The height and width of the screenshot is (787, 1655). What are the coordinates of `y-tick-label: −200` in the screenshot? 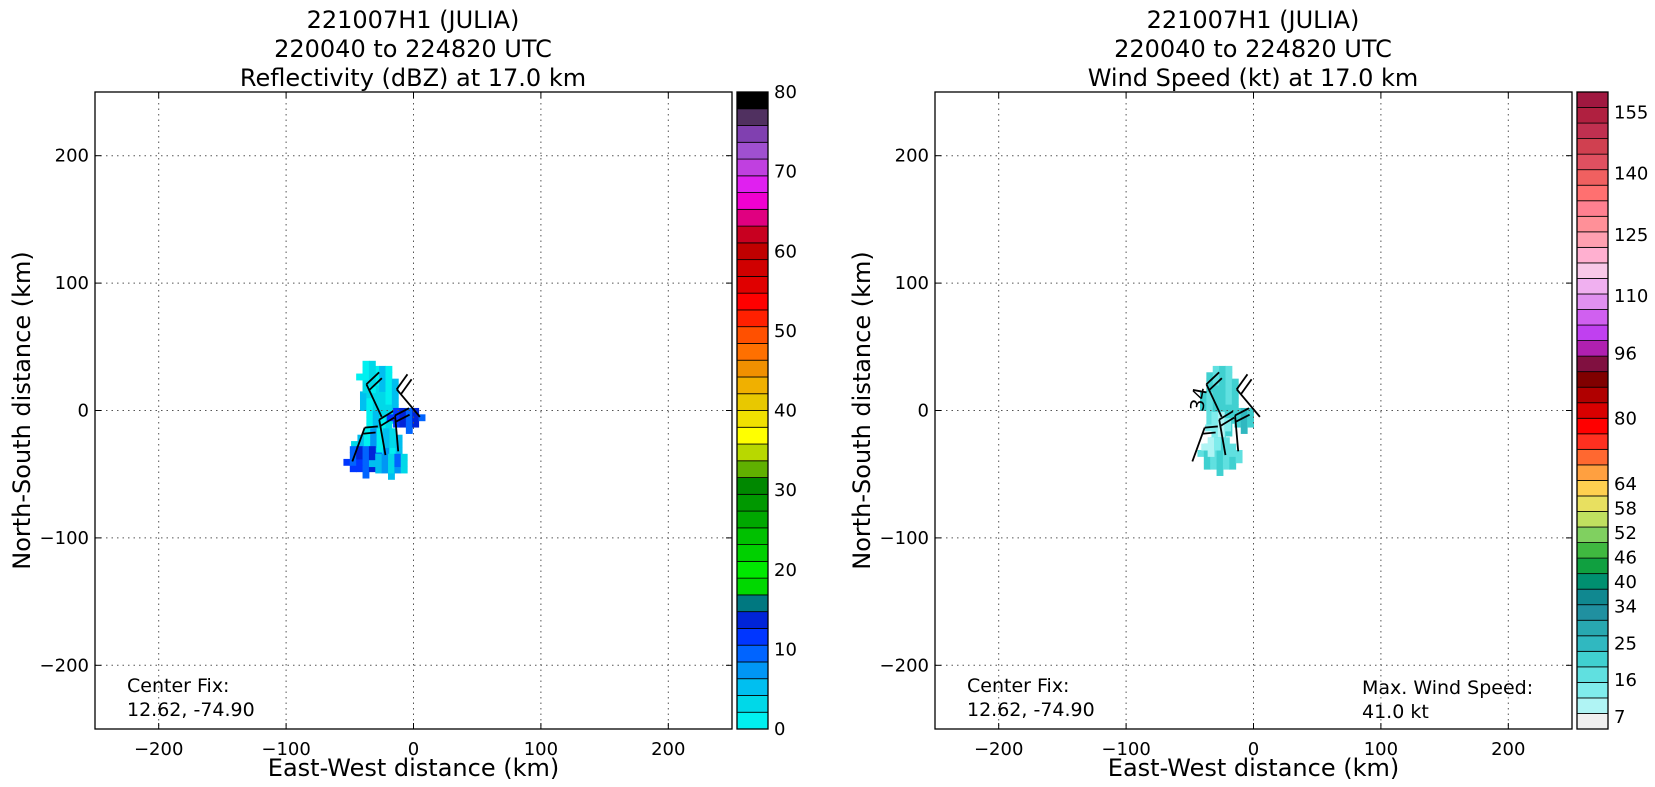 It's located at (64, 665).